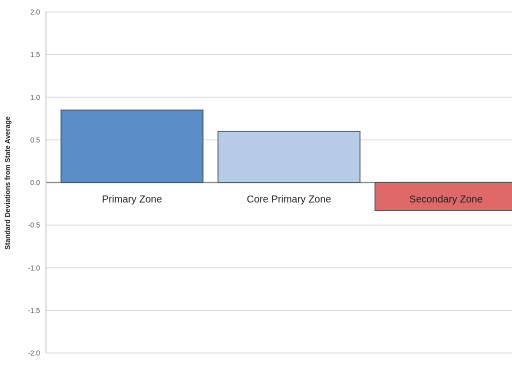  I want to click on y-tick-label: -1.5, so click(34, 311).